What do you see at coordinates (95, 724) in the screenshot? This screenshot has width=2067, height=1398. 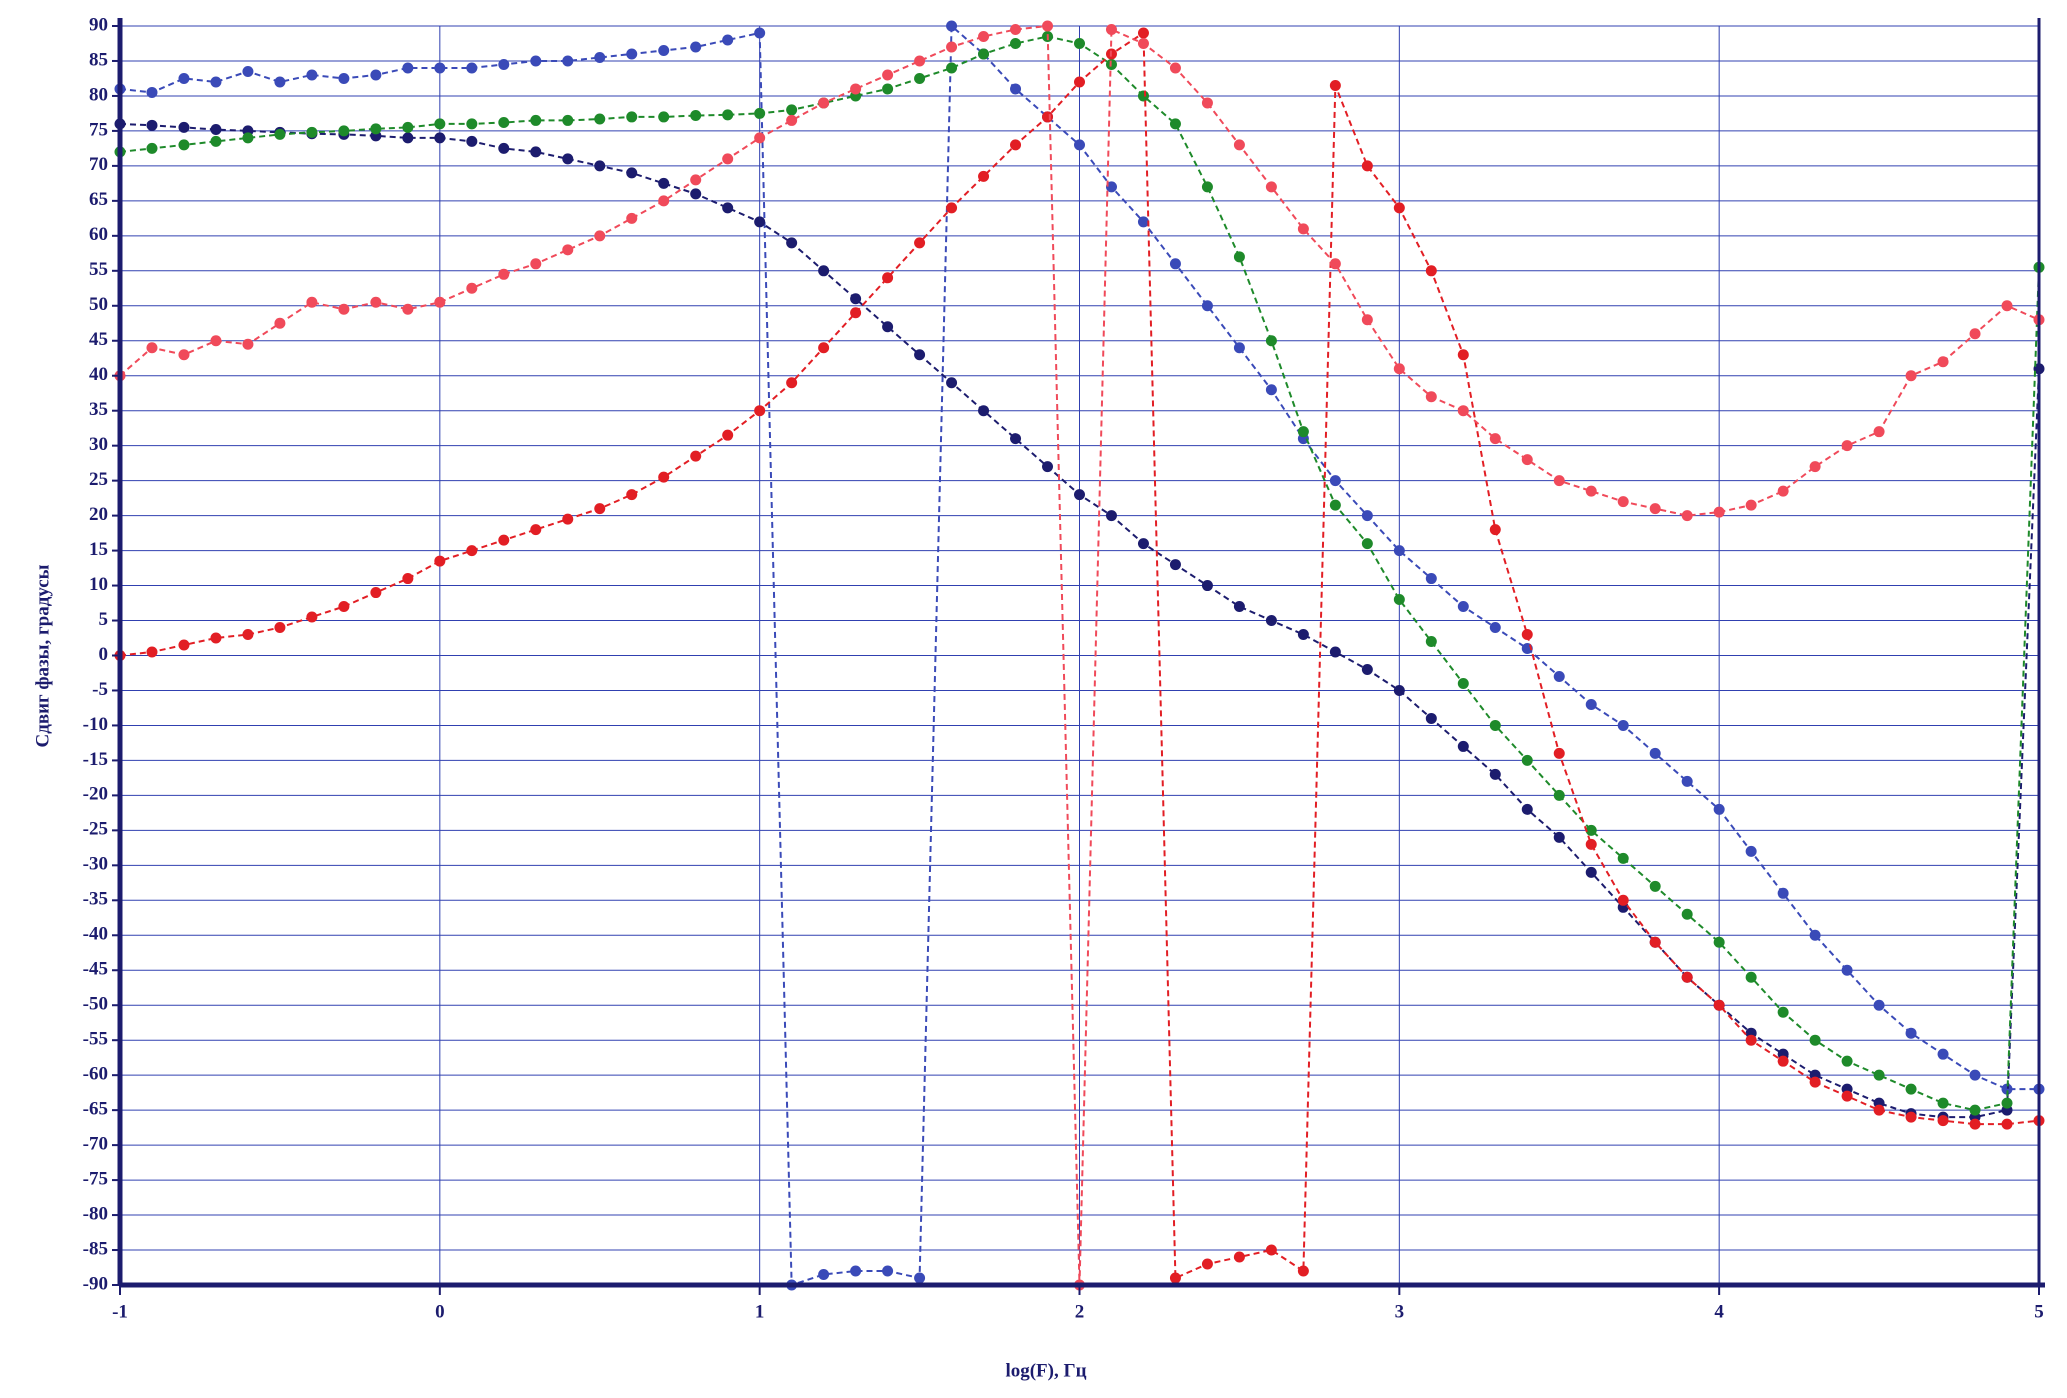 I see `y-tick-label: -10` at bounding box center [95, 724].